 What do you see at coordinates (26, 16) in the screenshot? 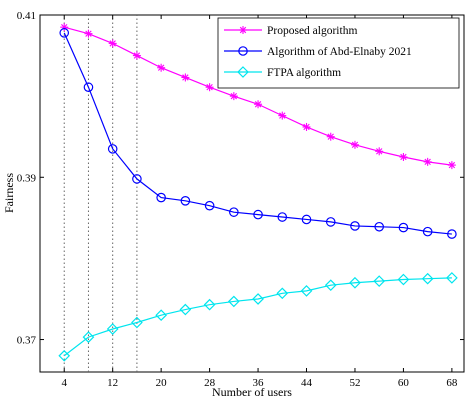
I see `y-tick-label: 0.41` at bounding box center [26, 16].